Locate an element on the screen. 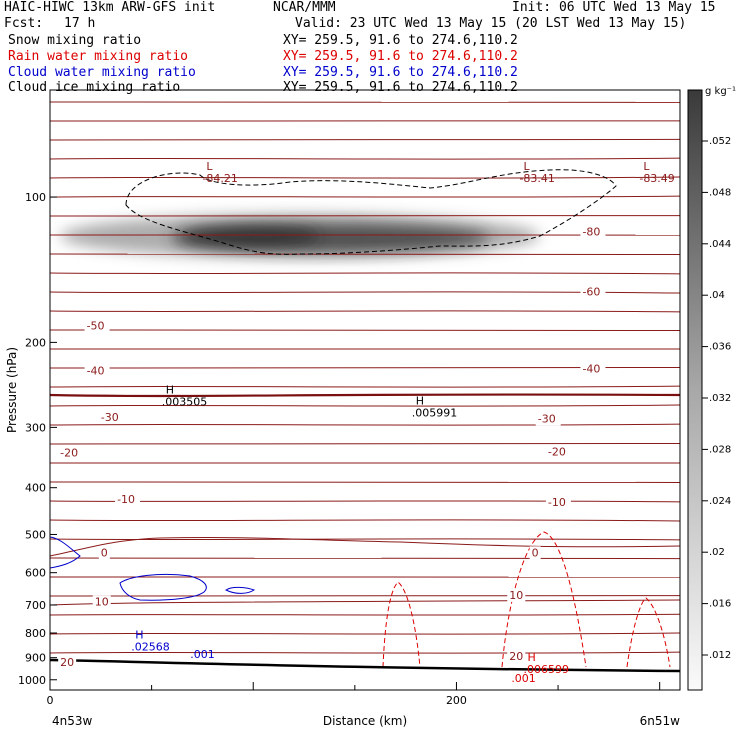 This screenshot has height=740, width=740. y-tick-label: 400 is located at coordinates (35, 488).